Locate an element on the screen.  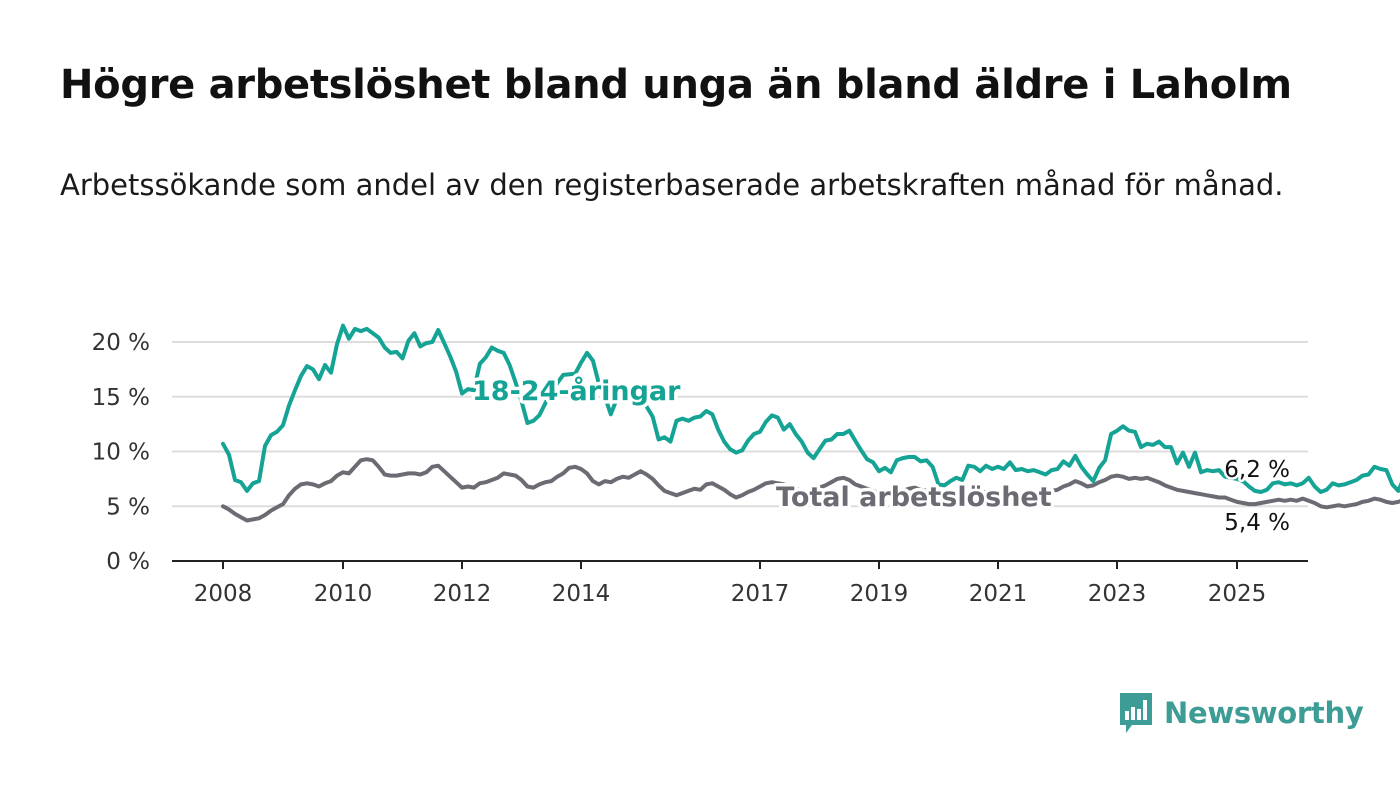
y-tick-label: 20 % is located at coordinates (121, 343).